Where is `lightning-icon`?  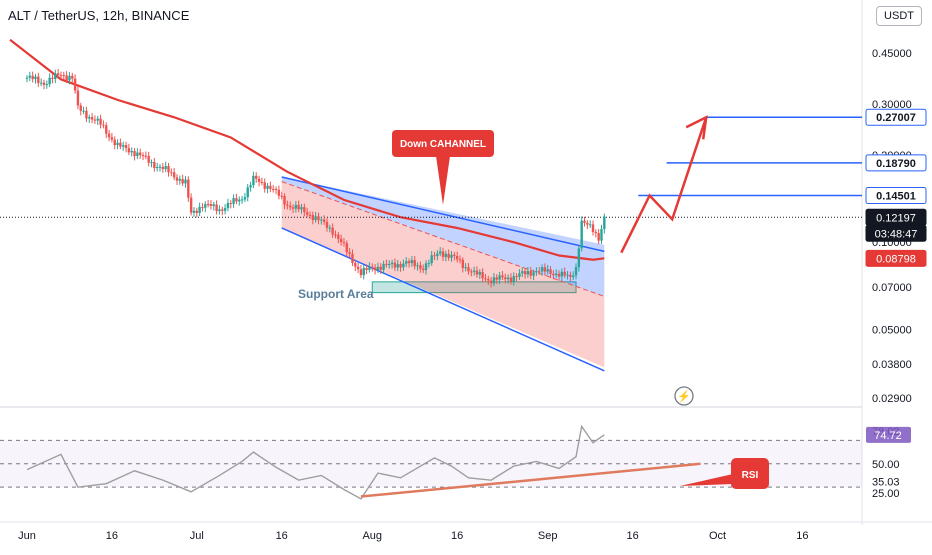
lightning-icon is located at coordinates (684, 396).